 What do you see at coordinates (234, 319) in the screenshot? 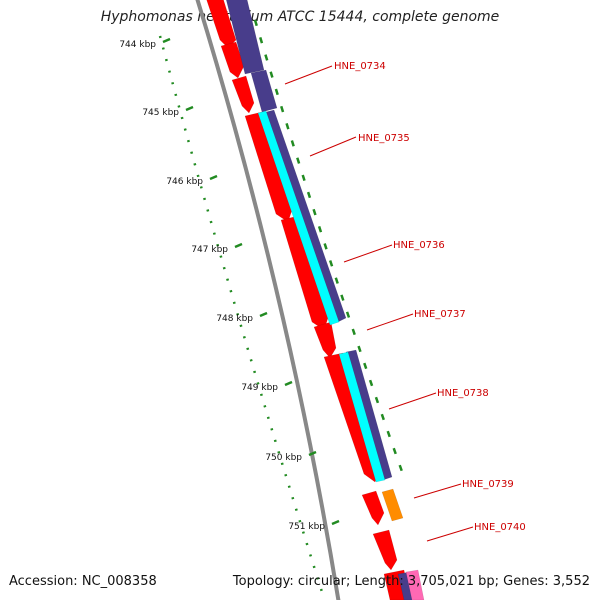
I see `tick-label: 748 kbp` at bounding box center [234, 319].